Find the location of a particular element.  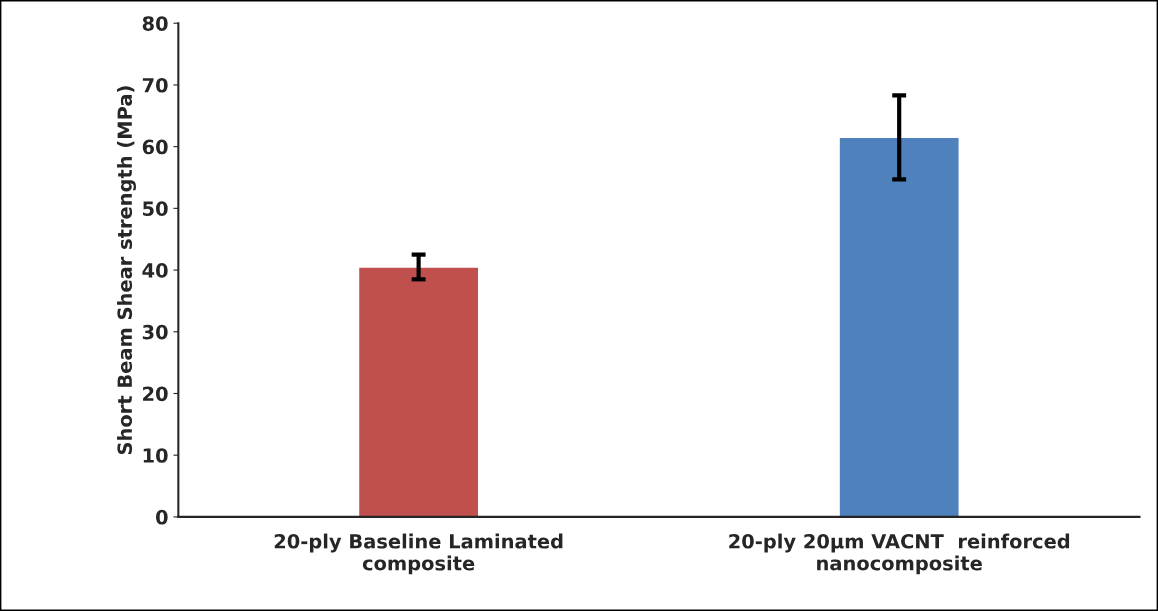

y-axis-title: Short Beam Shear strength (MPa) is located at coordinates (126, 270).